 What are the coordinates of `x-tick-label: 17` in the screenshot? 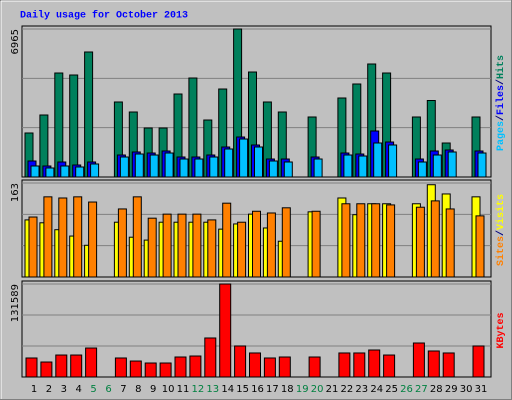 It's located at (272, 389).